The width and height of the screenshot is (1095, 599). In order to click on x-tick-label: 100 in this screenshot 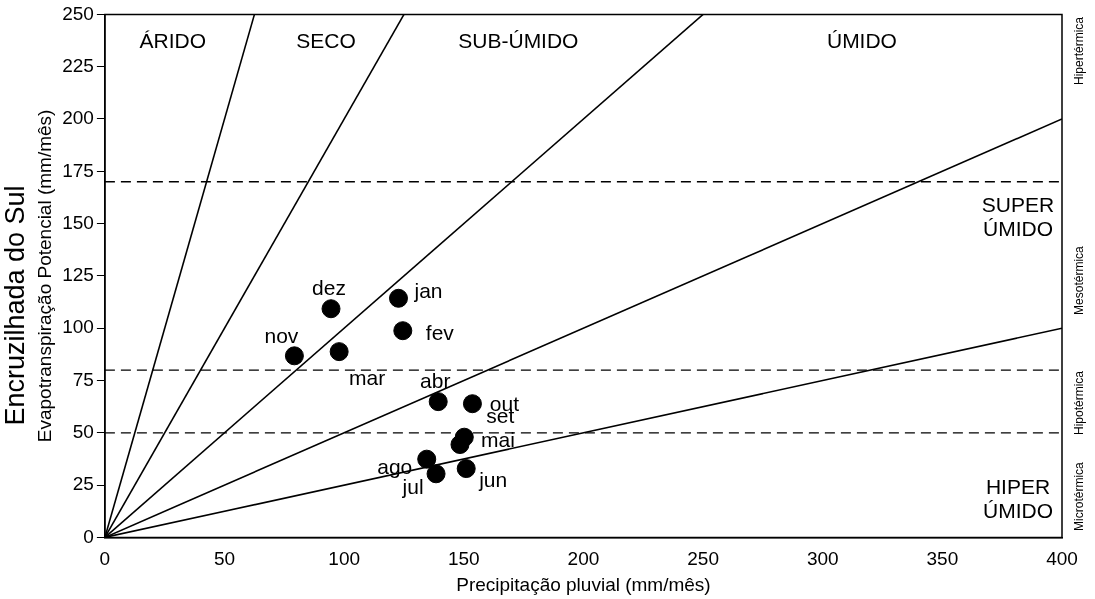, I will do `click(344, 559)`.